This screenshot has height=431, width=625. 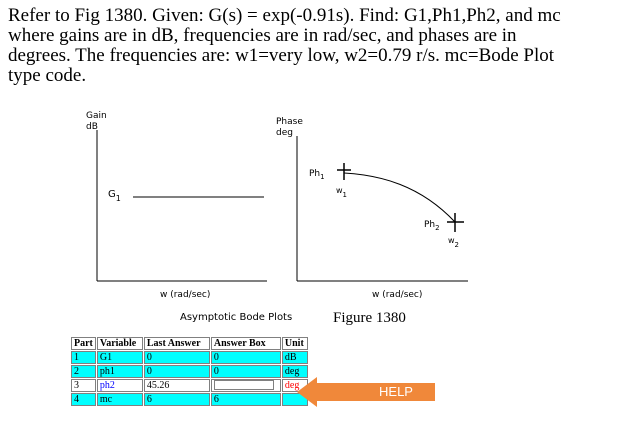 I want to click on ph2-label: Ph2, so click(x=432, y=226).